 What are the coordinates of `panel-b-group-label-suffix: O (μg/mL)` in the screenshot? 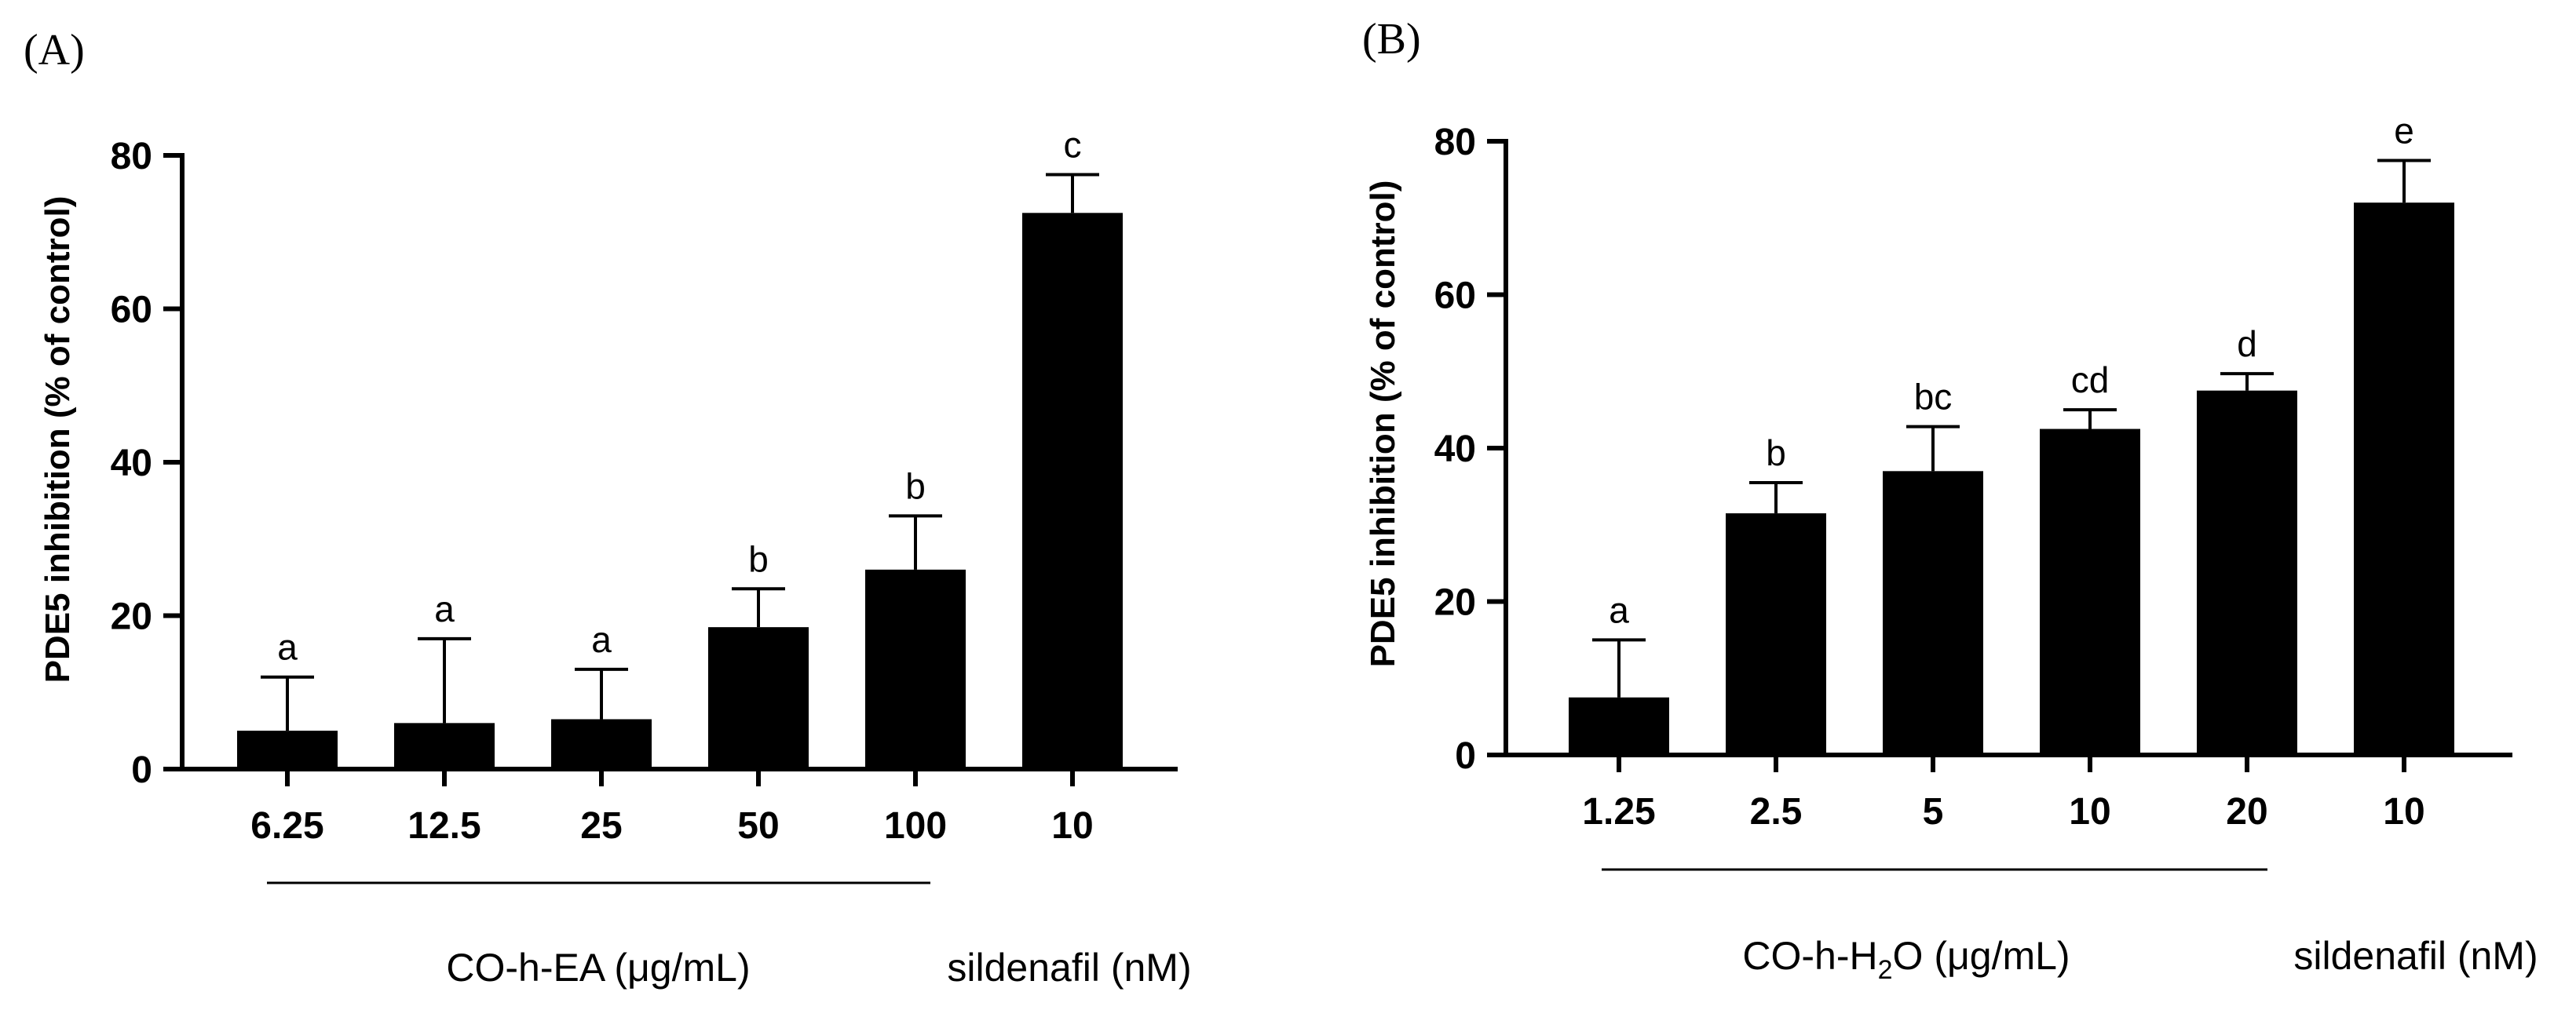 It's located at (1981, 956).